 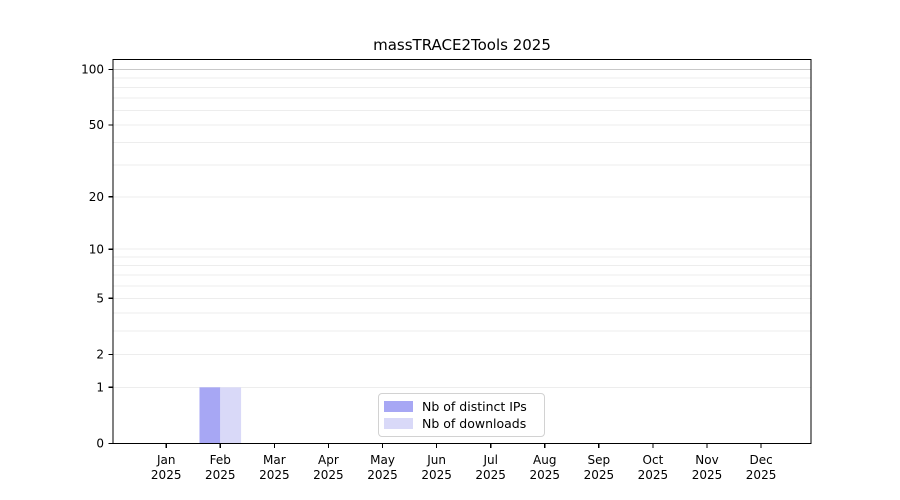 What do you see at coordinates (166, 467) in the screenshot?
I see `x-tick-label: Jan 2025` at bounding box center [166, 467].